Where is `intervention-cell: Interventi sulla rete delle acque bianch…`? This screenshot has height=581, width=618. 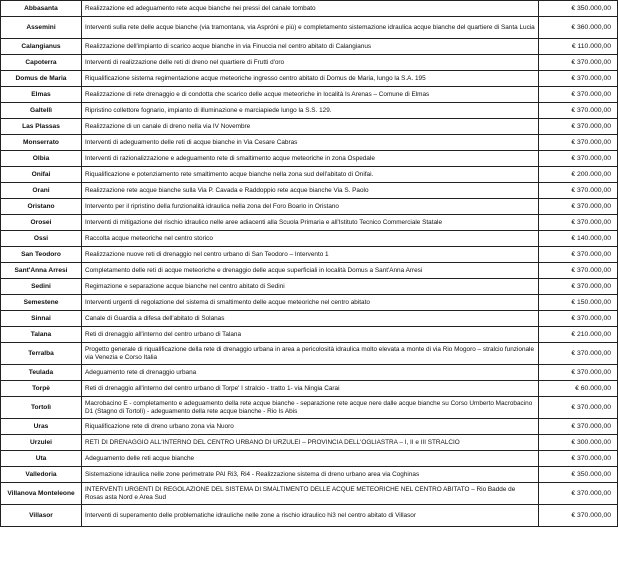 intervention-cell: Interventi sulla rete delle acque bianch… is located at coordinates (310, 27).